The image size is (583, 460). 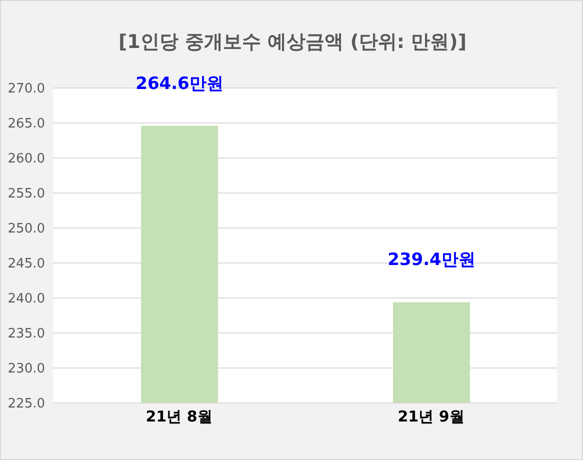 What do you see at coordinates (179, 417) in the screenshot?
I see `x-tick-label: 21년 8월` at bounding box center [179, 417].